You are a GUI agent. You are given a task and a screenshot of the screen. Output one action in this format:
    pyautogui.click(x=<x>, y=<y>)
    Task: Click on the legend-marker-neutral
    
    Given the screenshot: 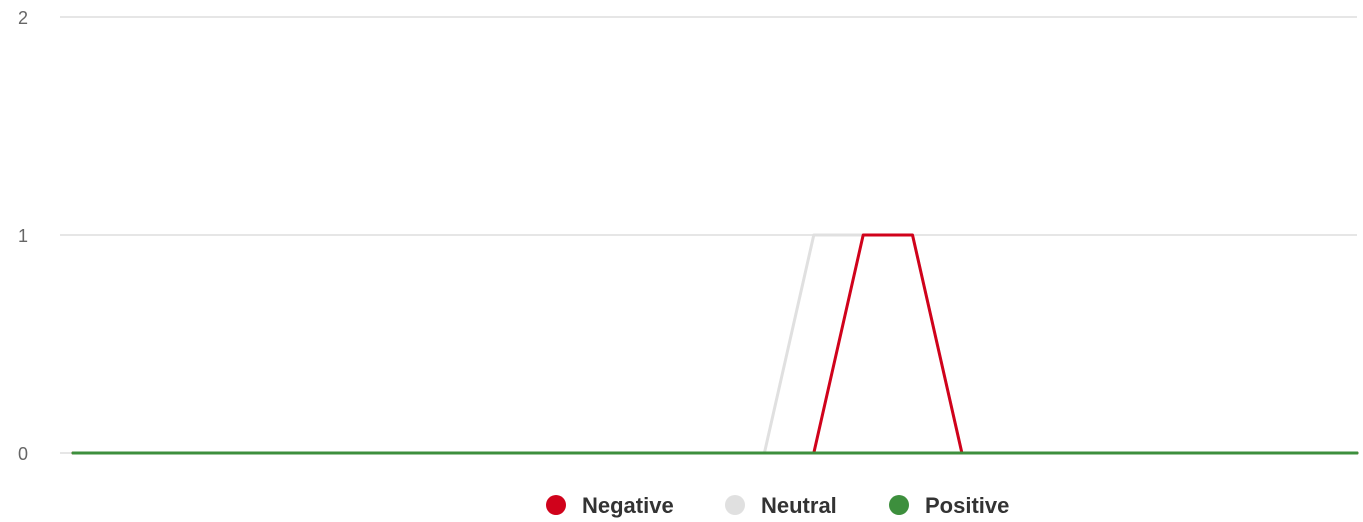 What is the action you would take?
    pyautogui.click(x=735, y=505)
    